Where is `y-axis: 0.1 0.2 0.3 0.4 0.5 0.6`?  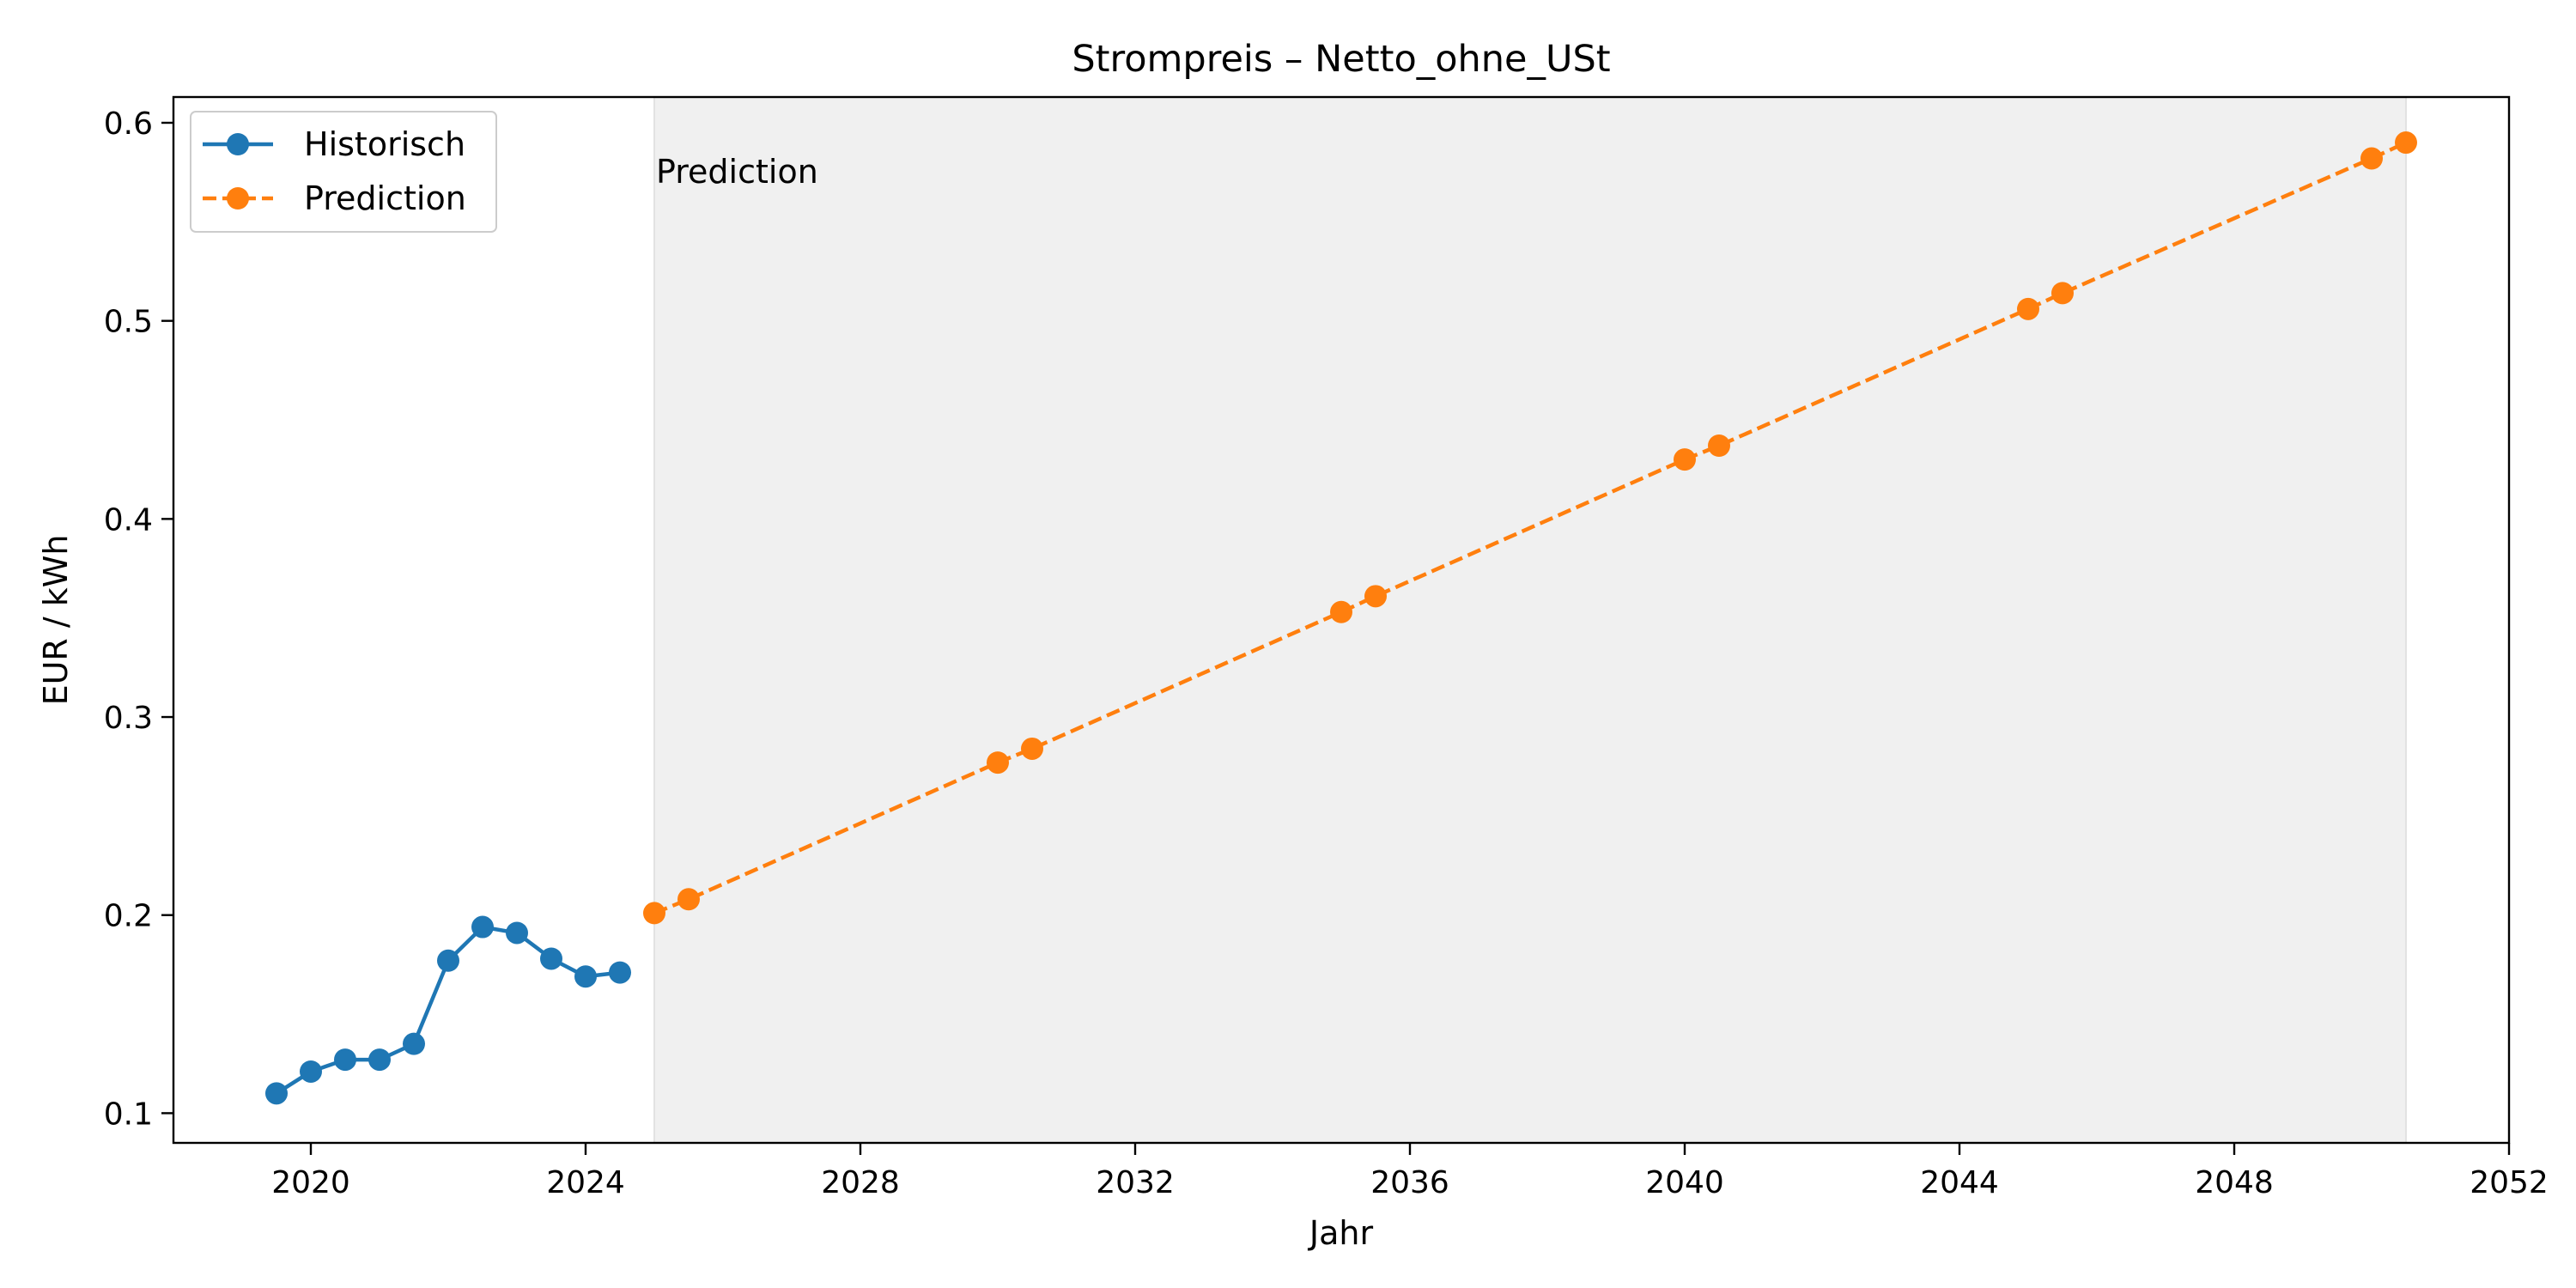 y-axis: 0.1 0.2 0.3 0.4 0.5 0.6 is located at coordinates (138, 619).